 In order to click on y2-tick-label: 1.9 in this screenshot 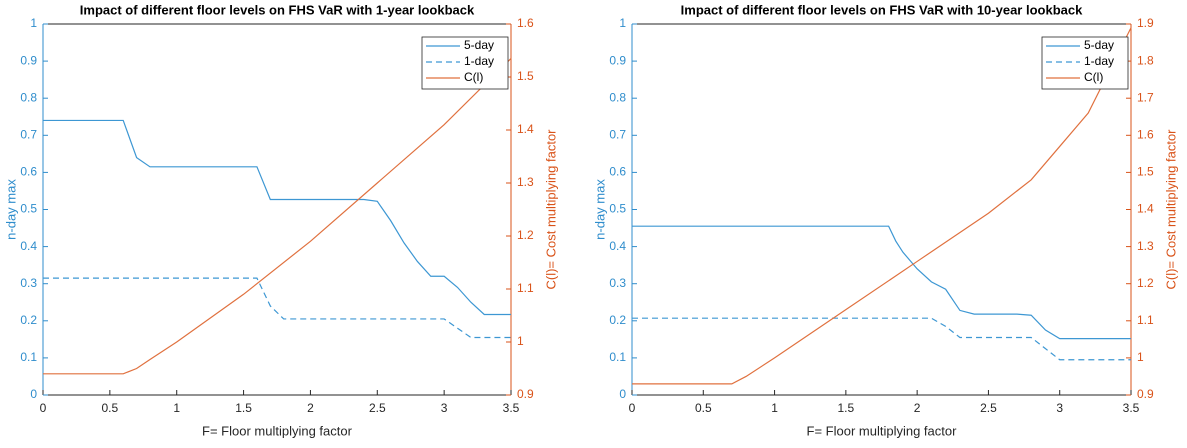, I will do `click(1145, 23)`.